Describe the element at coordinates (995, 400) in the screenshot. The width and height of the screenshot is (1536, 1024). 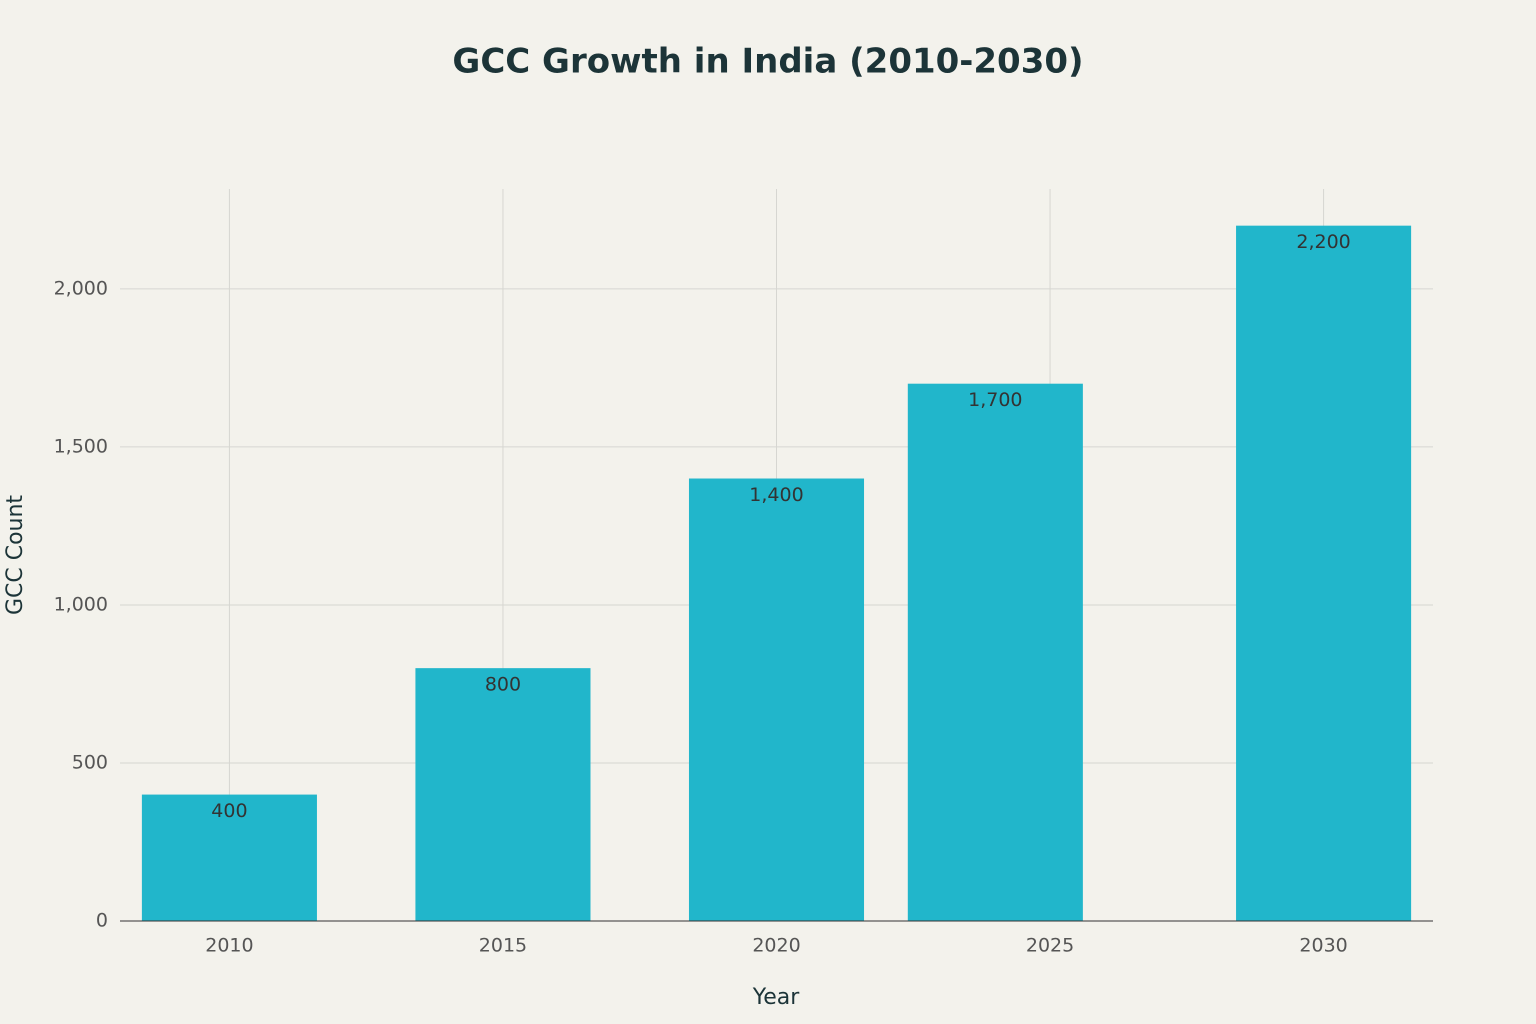
I see `data-label: 1,700` at that location.